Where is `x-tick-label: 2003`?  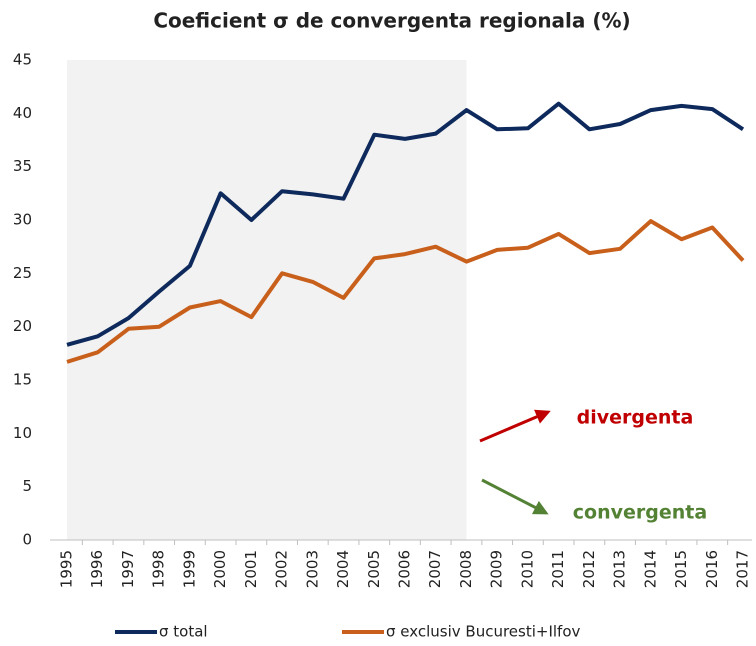
x-tick-label: 2003 is located at coordinates (312, 569).